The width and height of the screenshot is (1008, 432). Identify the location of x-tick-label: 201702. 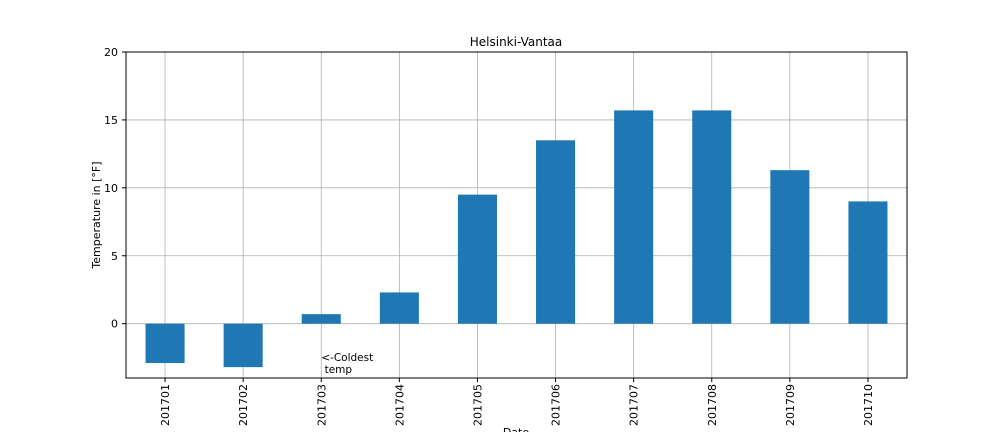
(243, 405).